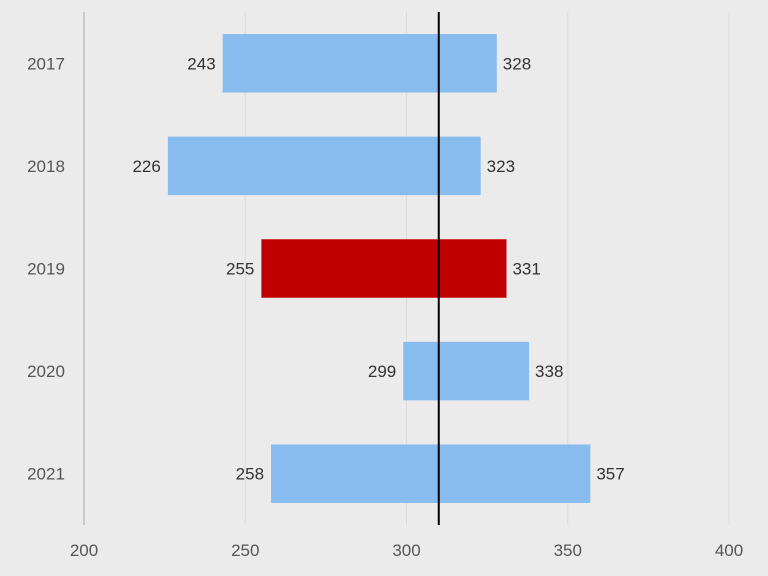 The height and width of the screenshot is (576, 768). I want to click on x-tick-label: 300, so click(406, 550).